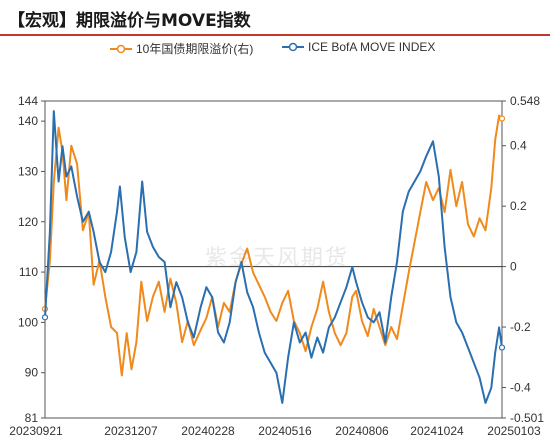 The width and height of the screenshot is (550, 440). I want to click on x-tick-label: 20241024, so click(437, 431).